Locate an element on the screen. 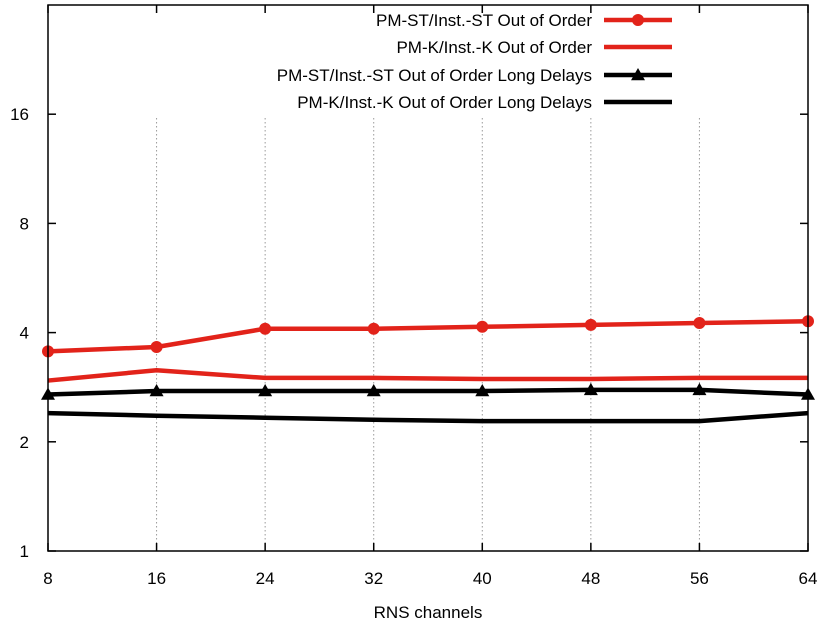  y-tick-label: 8 is located at coordinates (24, 223).